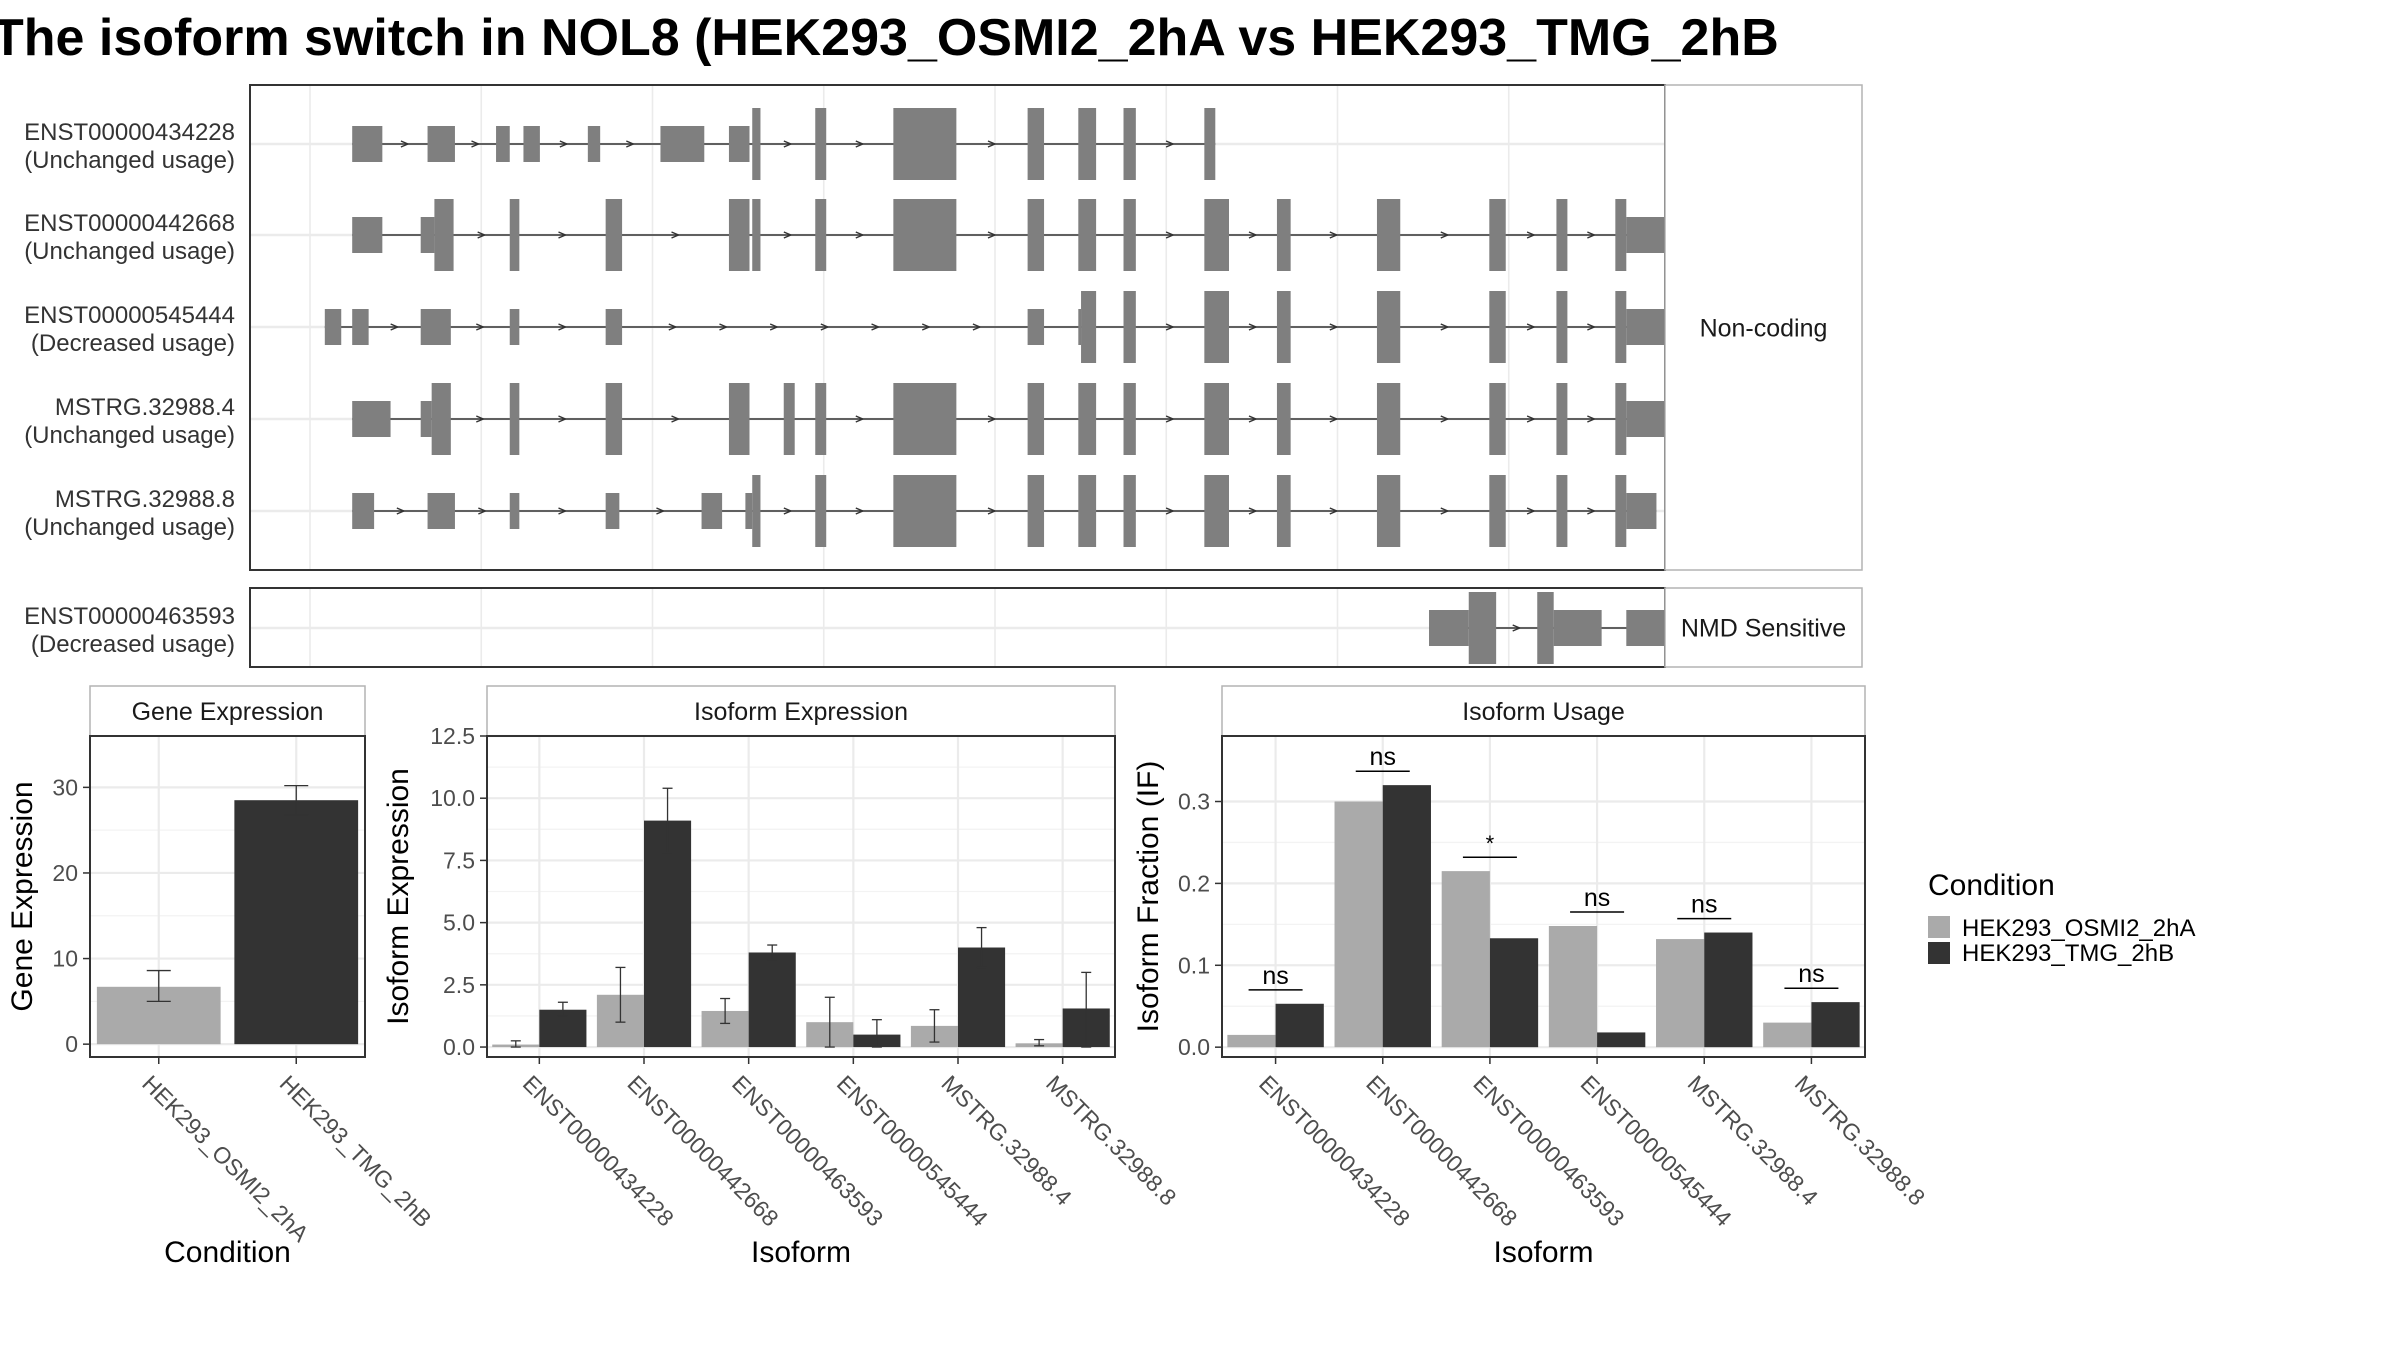  I want to click on legend-swatch-a, so click(1939, 927).